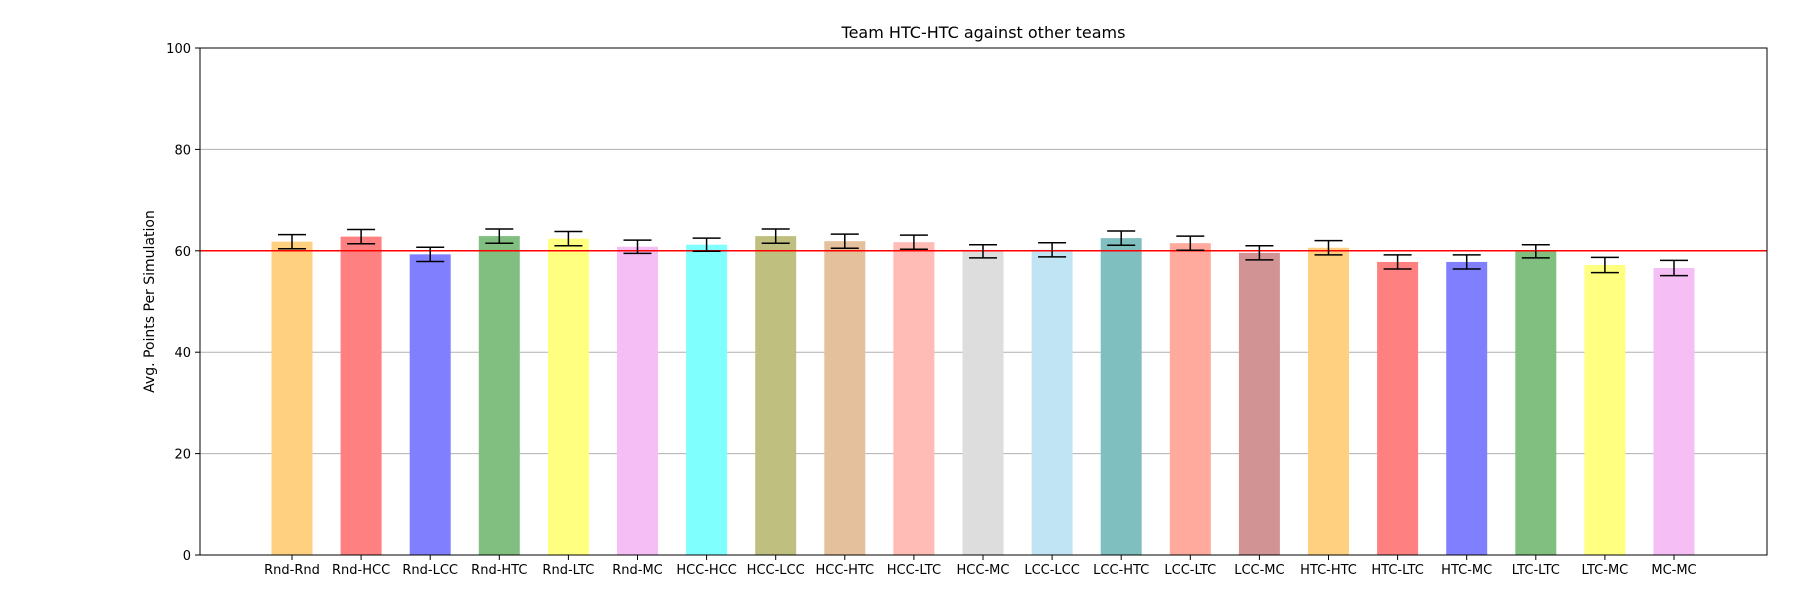 The height and width of the screenshot is (600, 1800). I want to click on y-tick-label: 20, so click(182, 455).